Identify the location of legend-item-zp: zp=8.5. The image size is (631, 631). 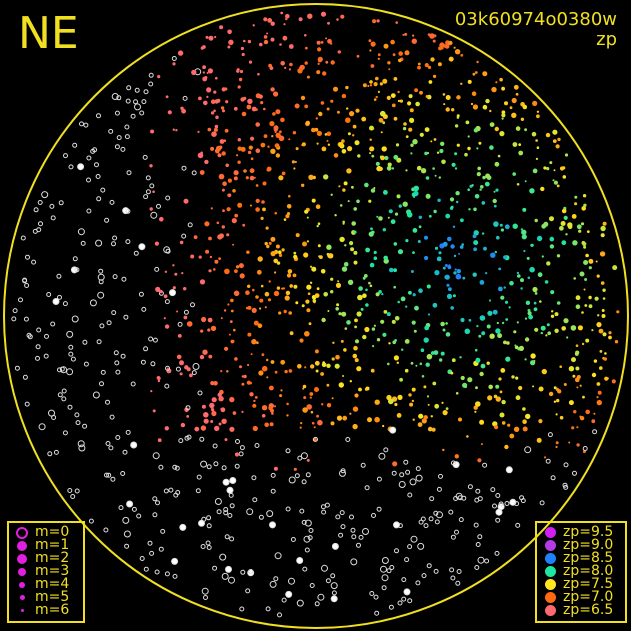
(581, 558).